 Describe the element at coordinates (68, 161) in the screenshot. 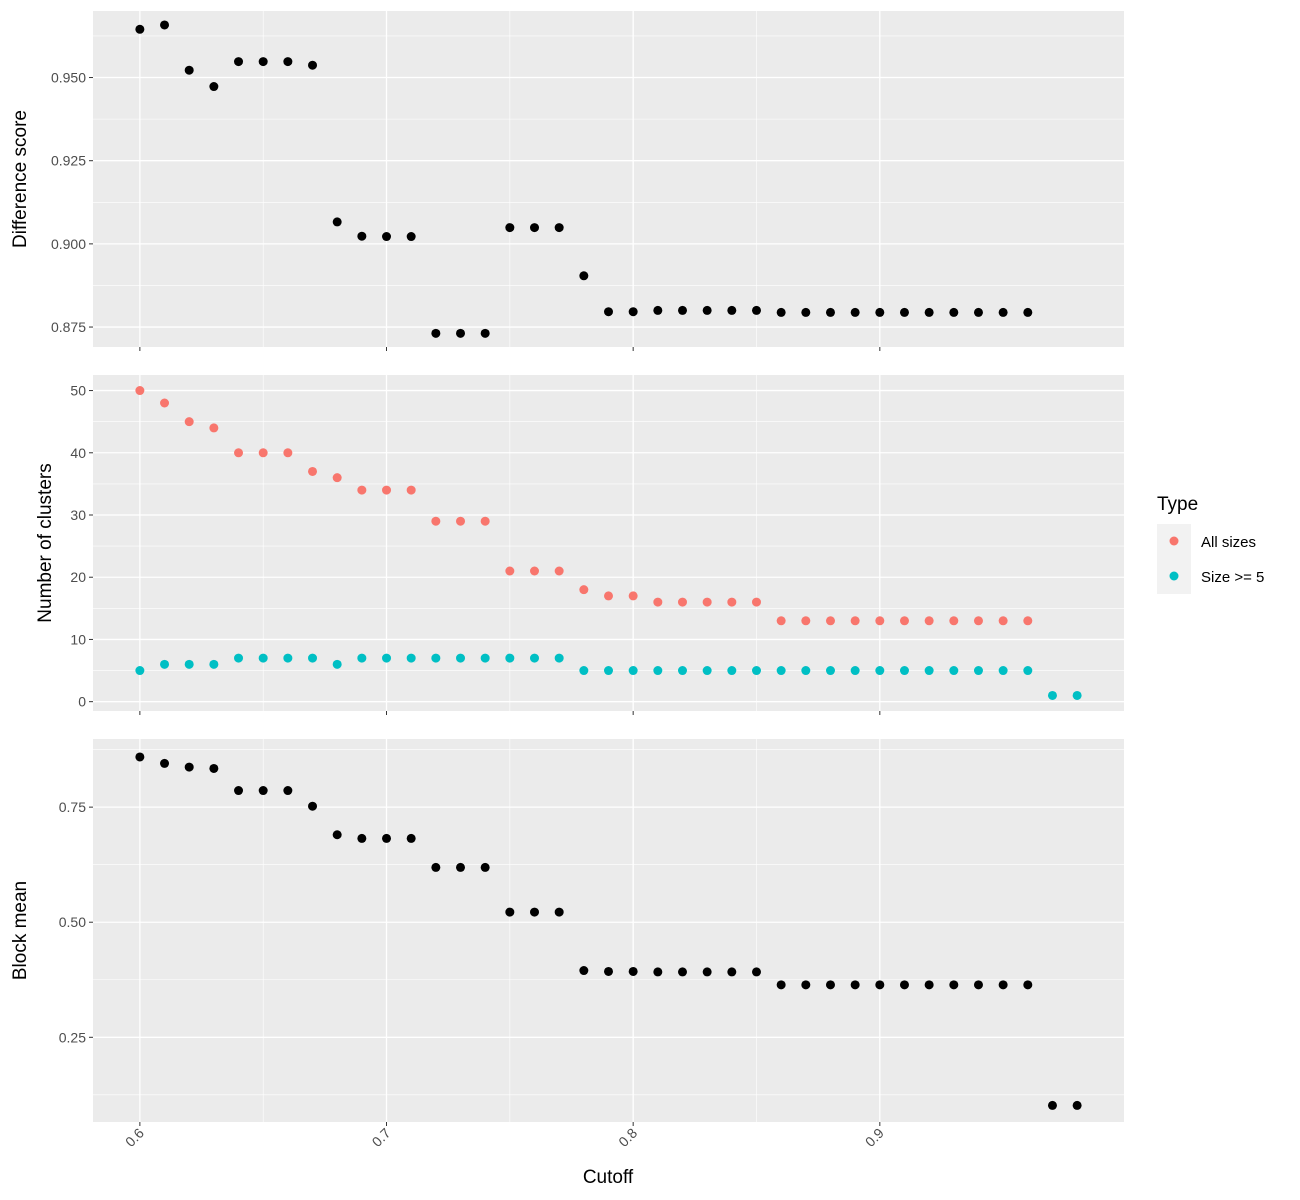

I see `y-tick-label: 0.925` at that location.